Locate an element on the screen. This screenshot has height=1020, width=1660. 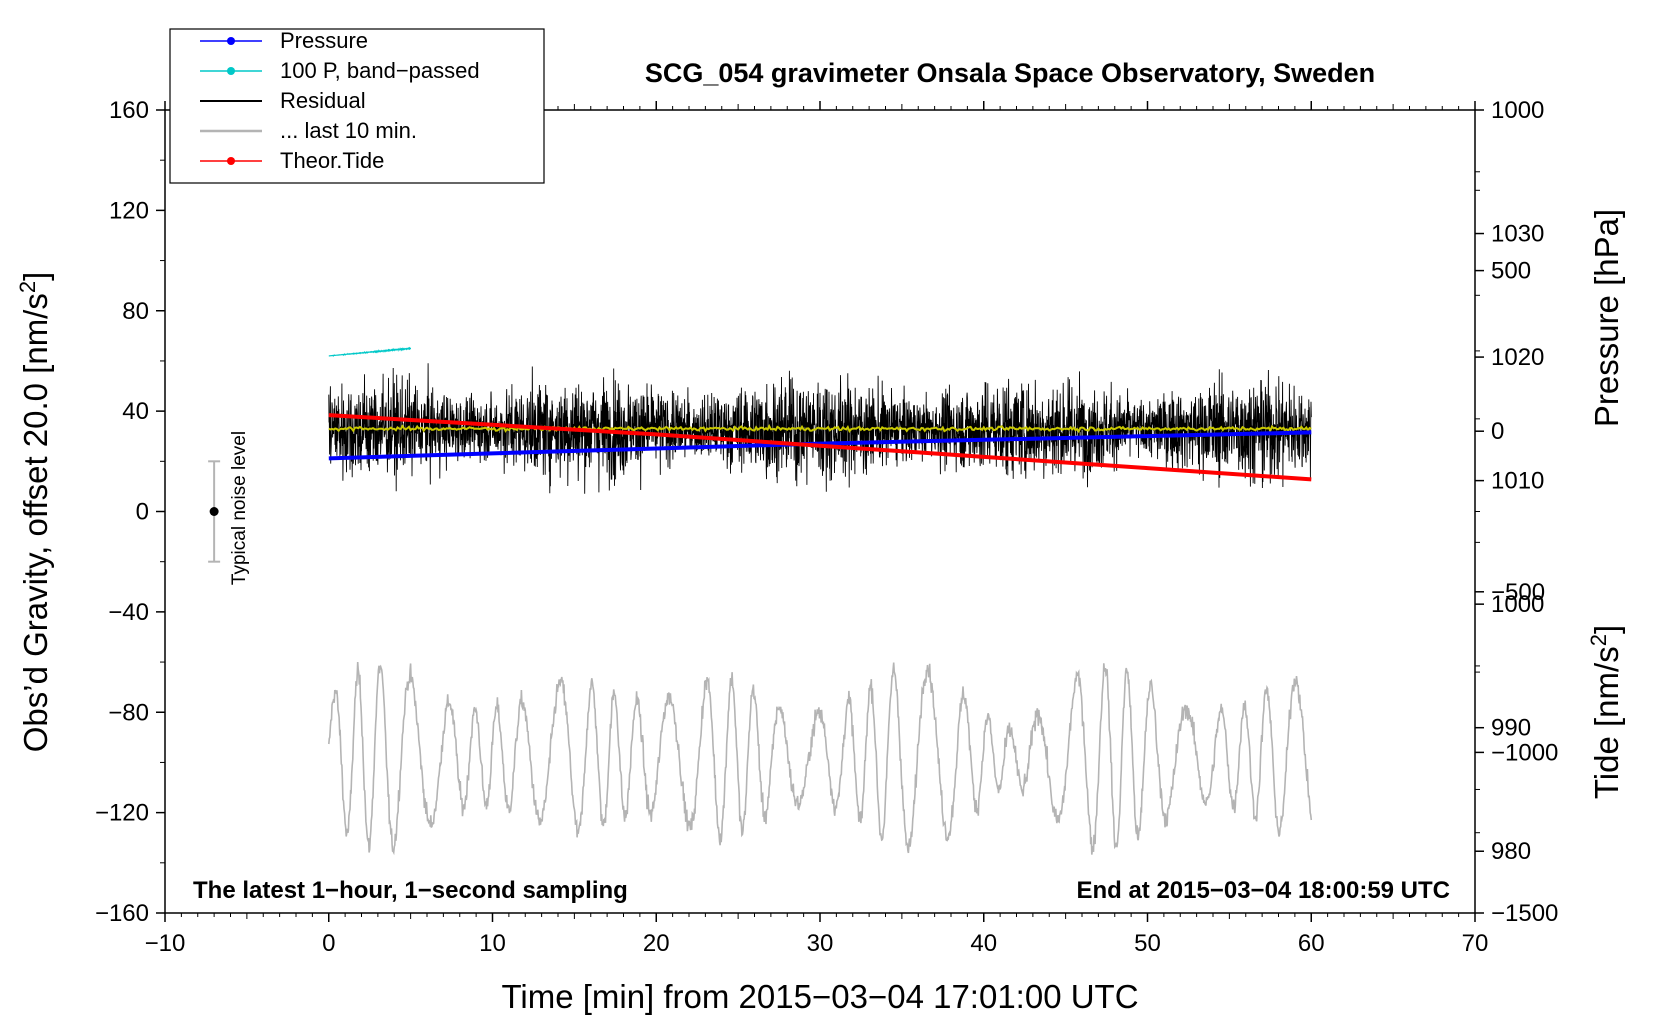
legend-label-3: ... last 10 min. is located at coordinates (348, 130).